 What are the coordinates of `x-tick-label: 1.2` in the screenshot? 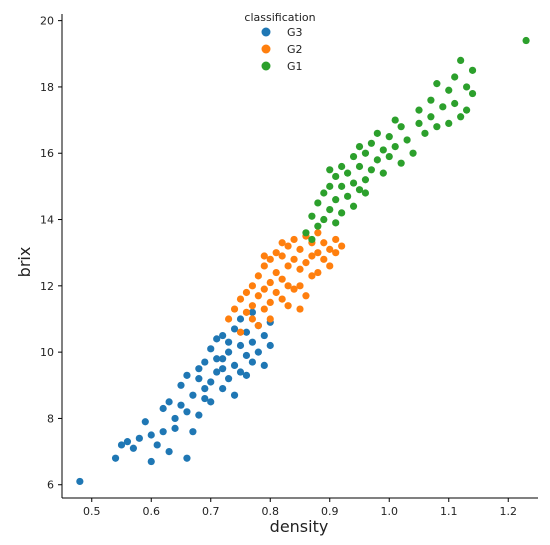 It's located at (509, 511).